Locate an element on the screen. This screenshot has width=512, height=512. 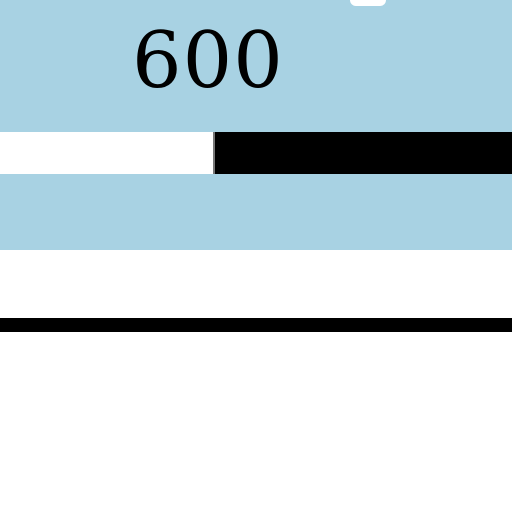
progress-bar-fill is located at coordinates (108, 153).